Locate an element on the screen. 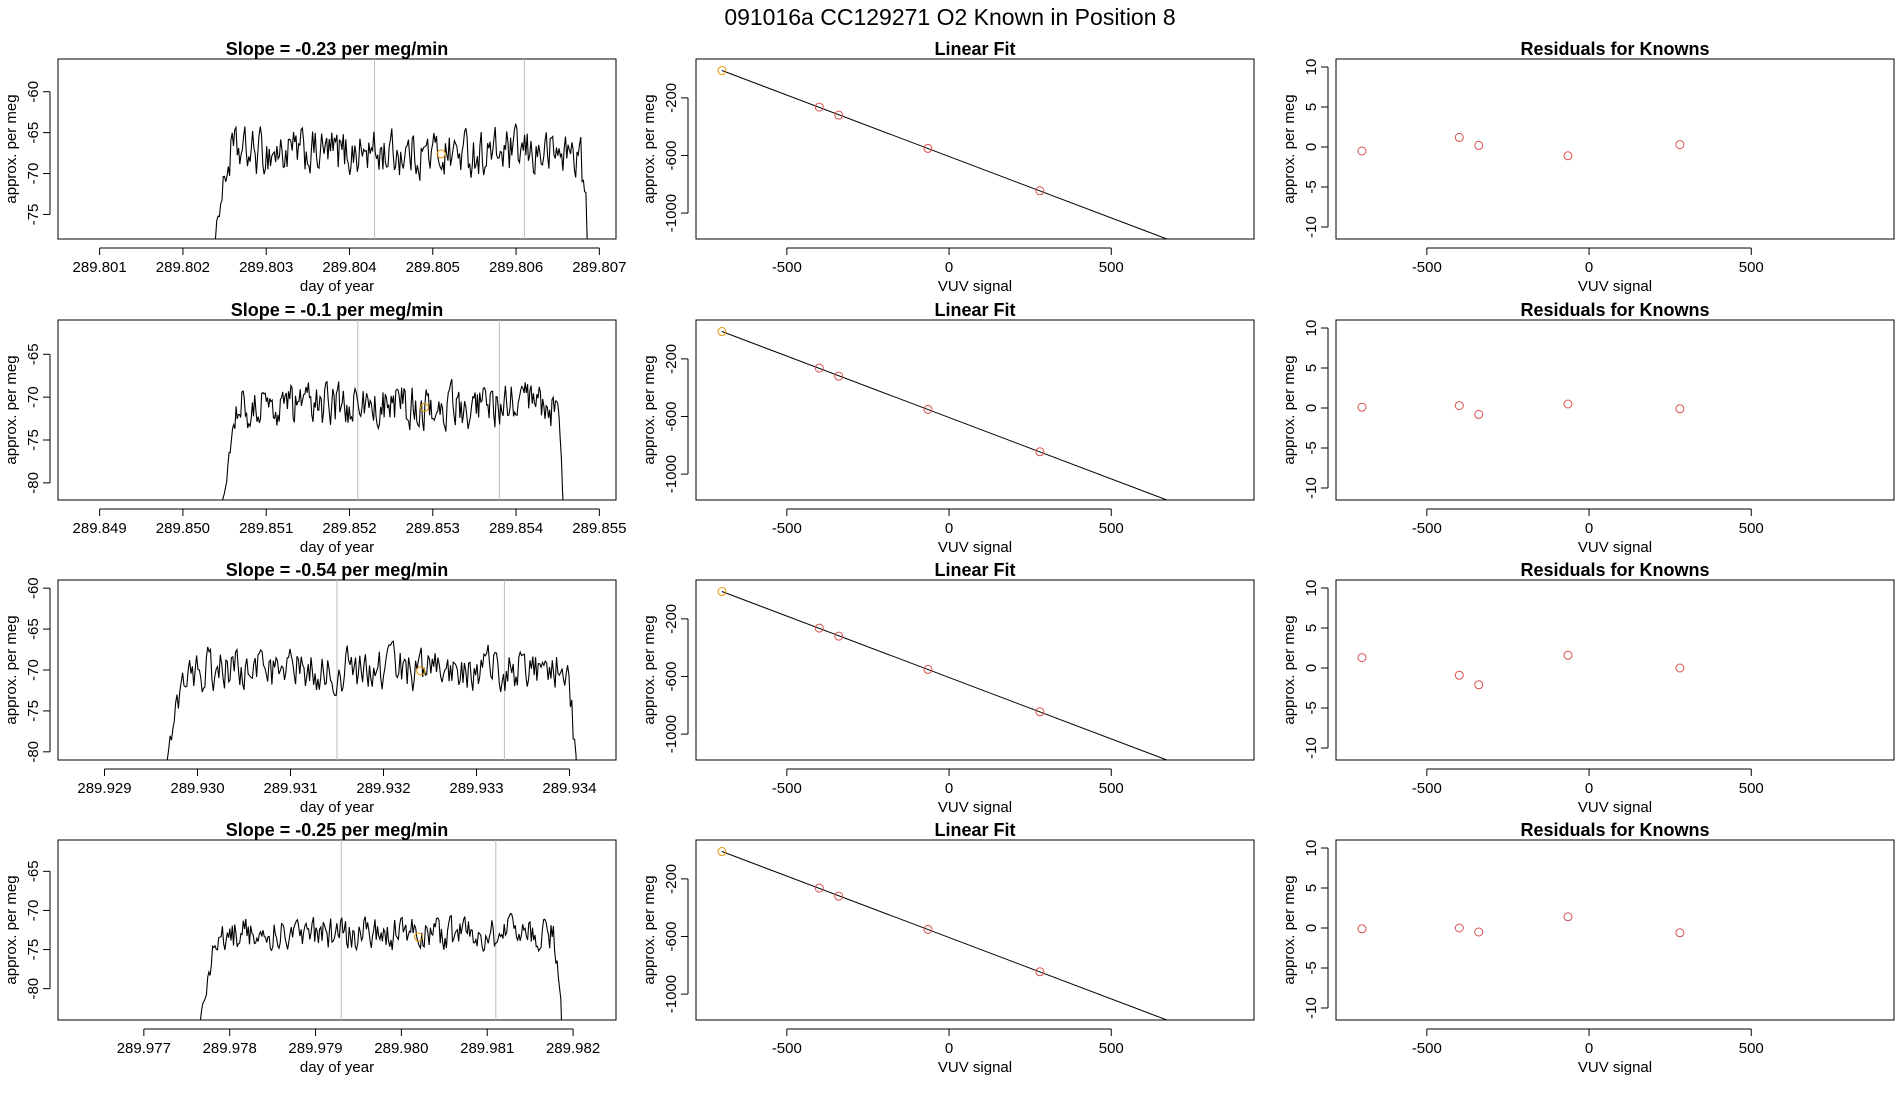  x-tick-label: 289.978 is located at coordinates (230, 1048).